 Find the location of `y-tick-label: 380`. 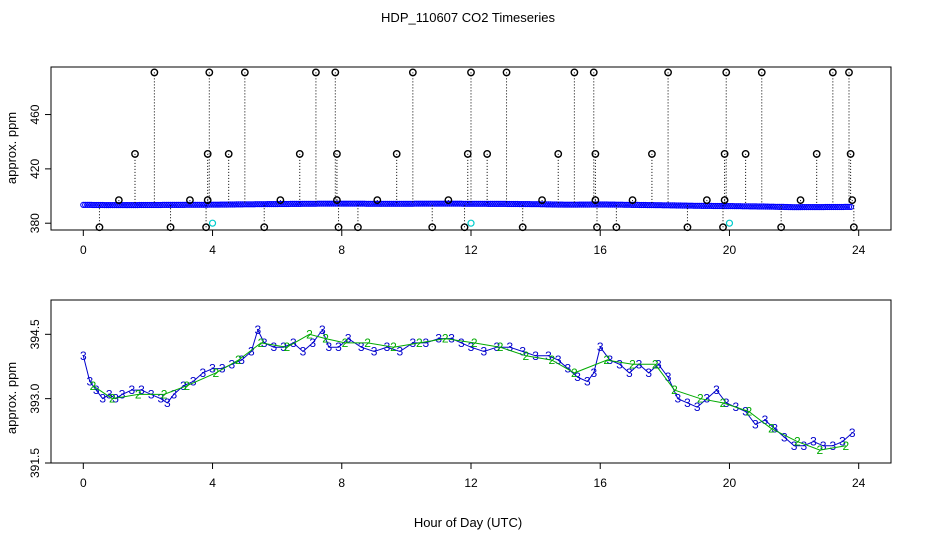

y-tick-label: 380 is located at coordinates (35, 223).